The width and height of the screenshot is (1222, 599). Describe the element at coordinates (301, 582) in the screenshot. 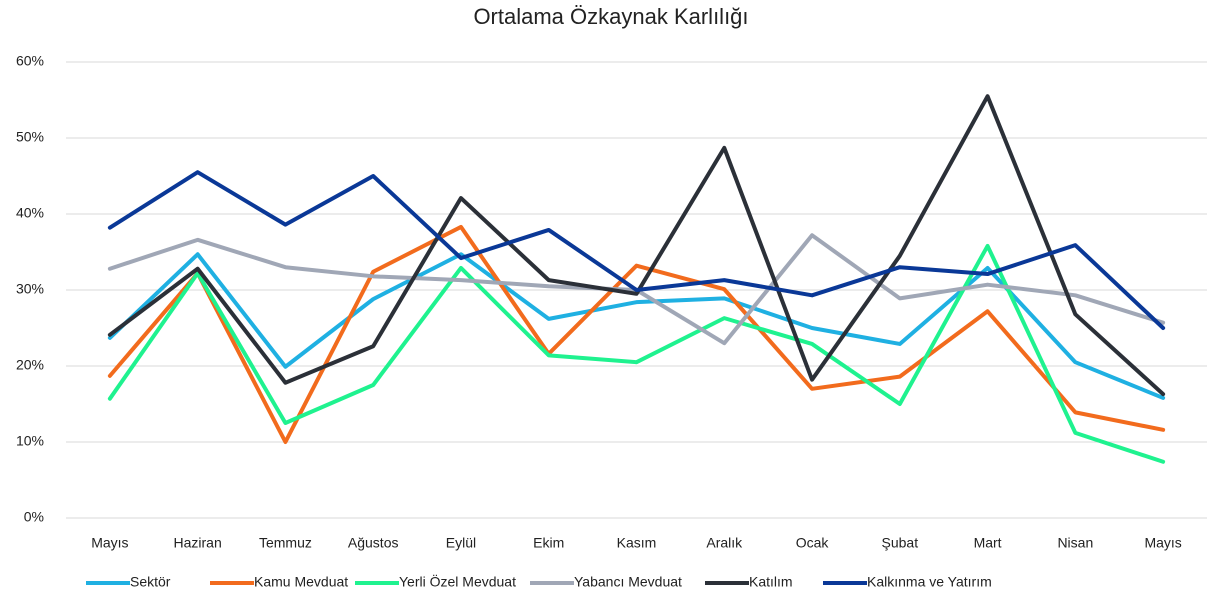

I see `legend-label: Kamu Mevduat` at that location.